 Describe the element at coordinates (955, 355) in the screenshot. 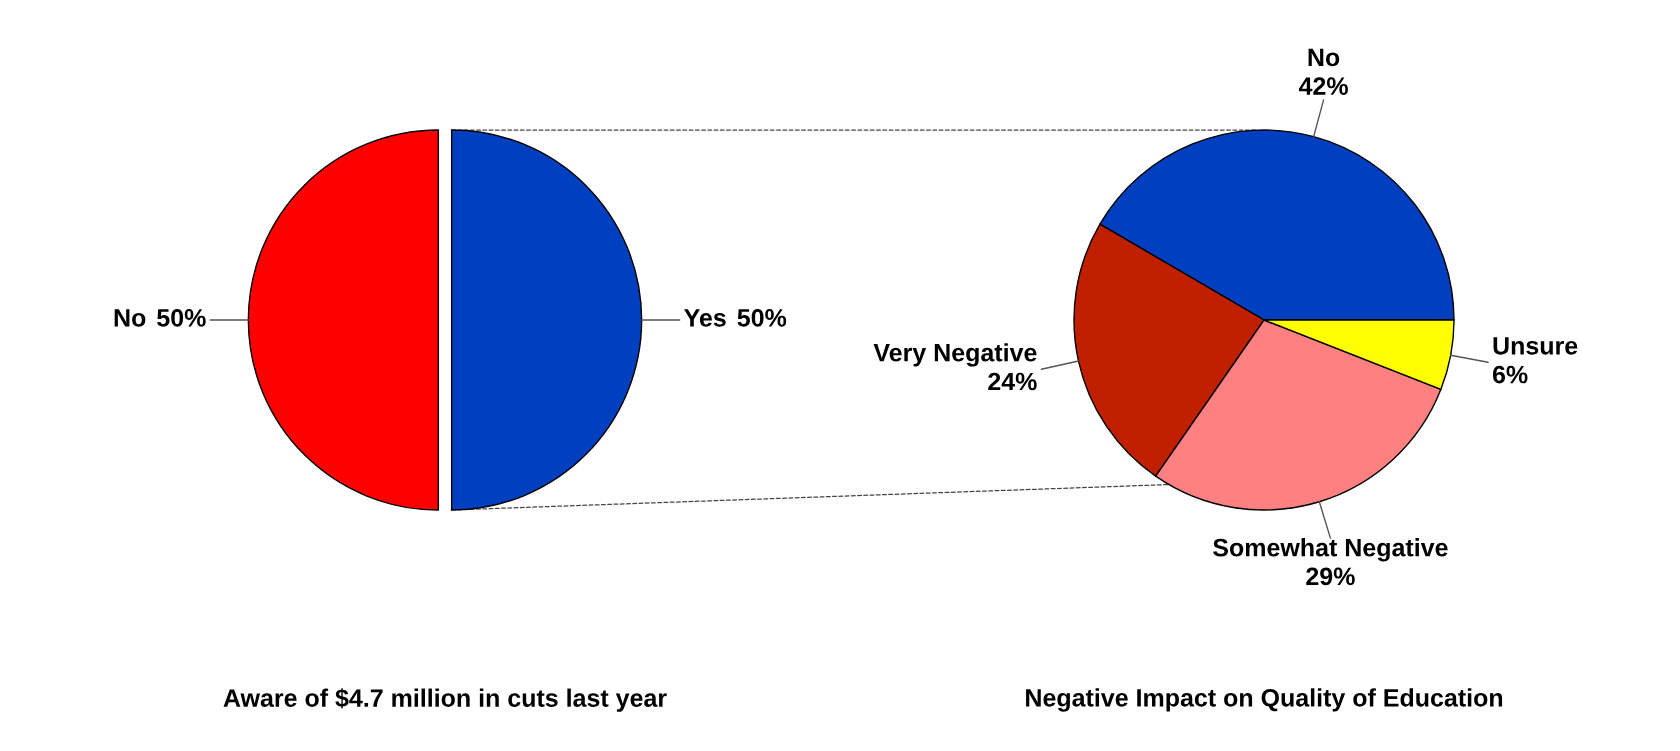

I see `slice-label: Very Negative` at that location.